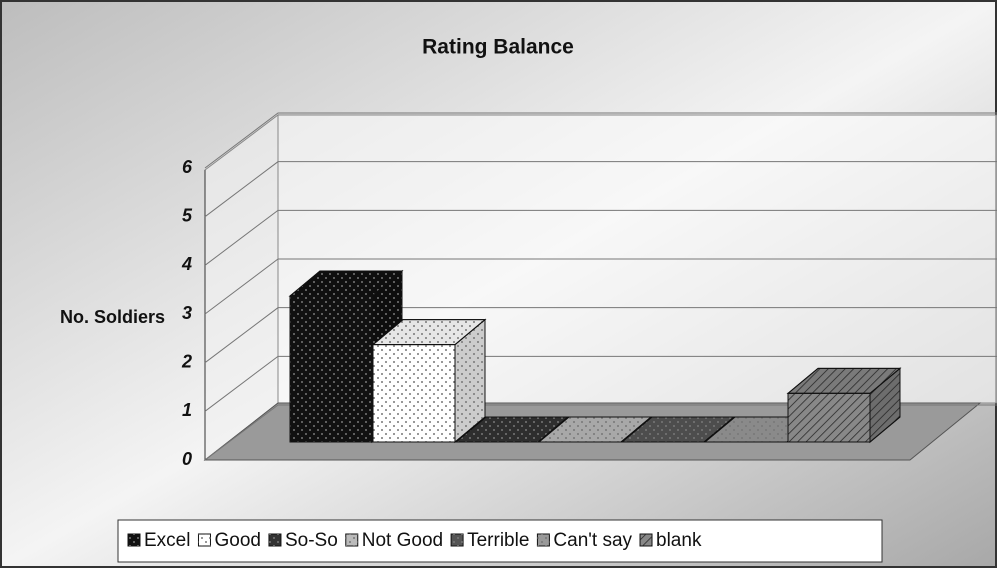  Describe the element at coordinates (187, 459) in the screenshot. I see `y-tick-label: 0` at that location.